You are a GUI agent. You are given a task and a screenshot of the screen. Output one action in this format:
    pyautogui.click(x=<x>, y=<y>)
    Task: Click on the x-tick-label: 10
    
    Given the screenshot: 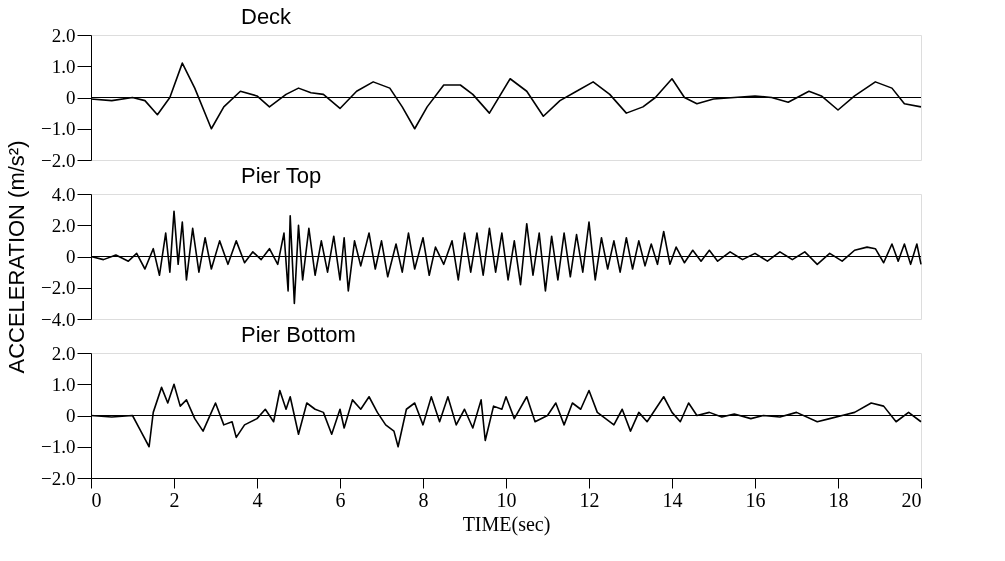 What is the action you would take?
    pyautogui.click(x=506, y=499)
    